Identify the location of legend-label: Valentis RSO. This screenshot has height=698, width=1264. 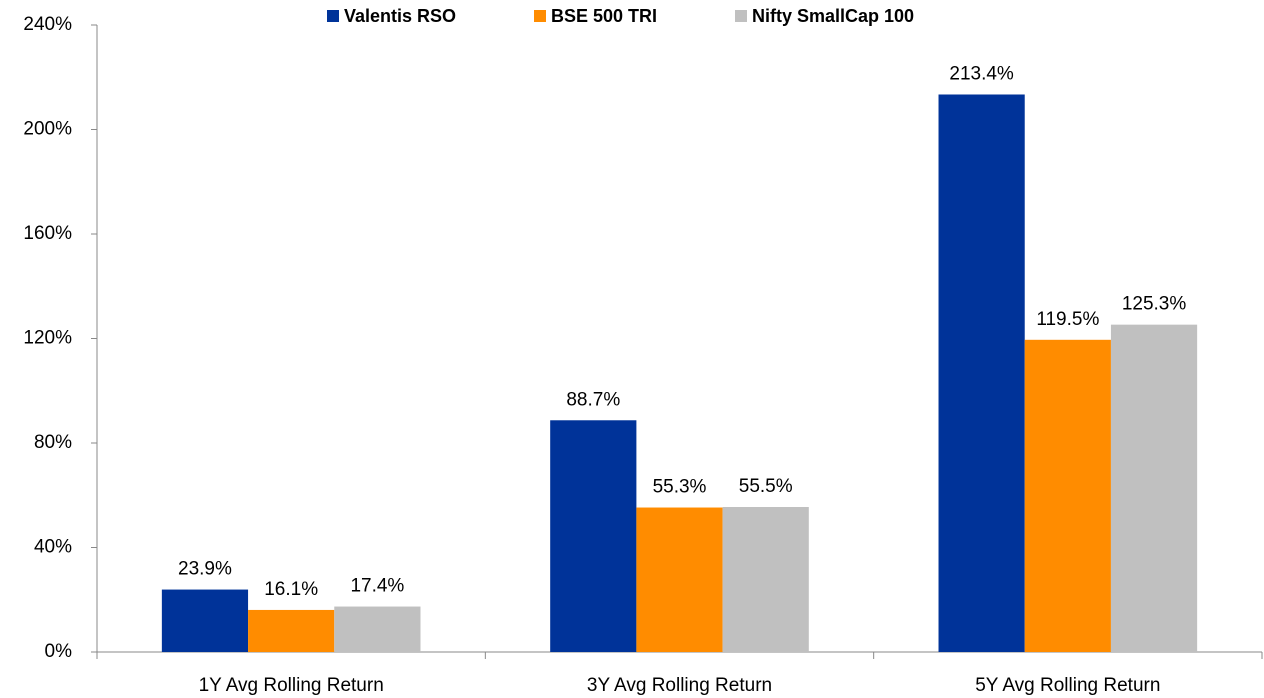
(400, 16).